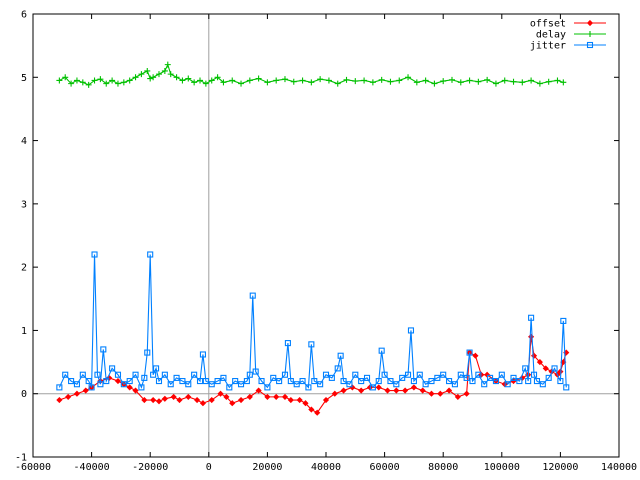 This screenshot has width=640, height=480. Describe the element at coordinates (21, 458) in the screenshot. I see `y-tick-label: -1` at that location.